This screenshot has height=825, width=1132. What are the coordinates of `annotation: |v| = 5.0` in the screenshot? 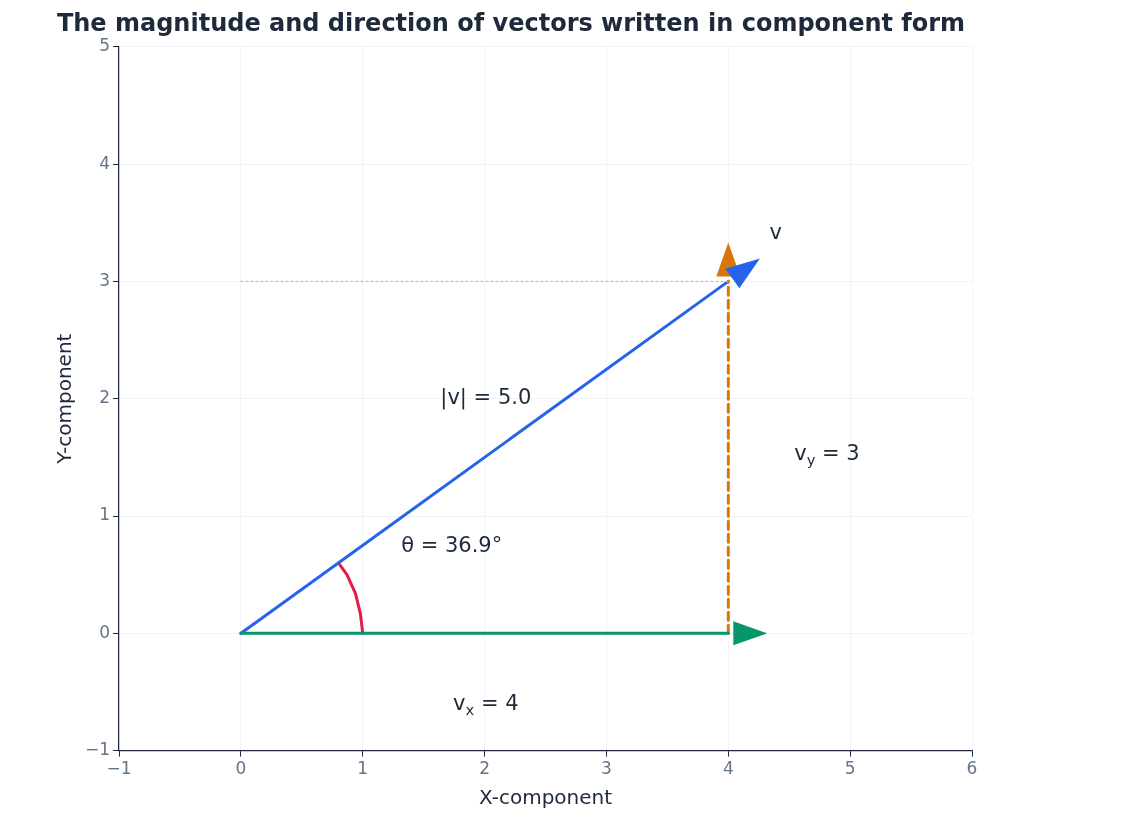 It's located at (486, 398).